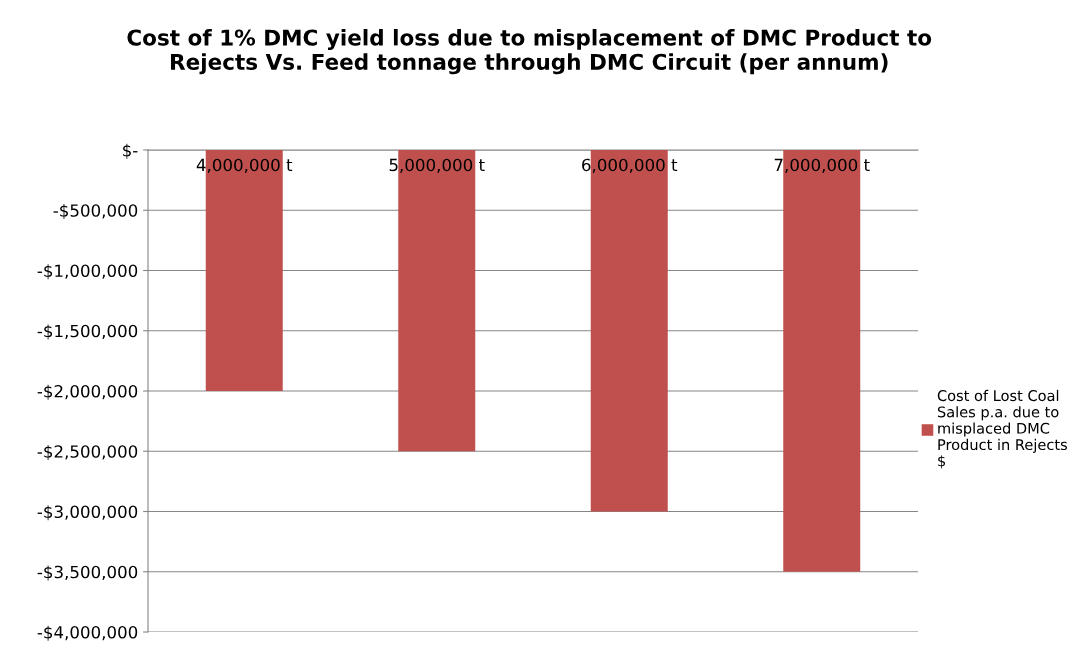  What do you see at coordinates (87, 513) in the screenshot?
I see `y-tick-label: -$3,000,000` at bounding box center [87, 513].